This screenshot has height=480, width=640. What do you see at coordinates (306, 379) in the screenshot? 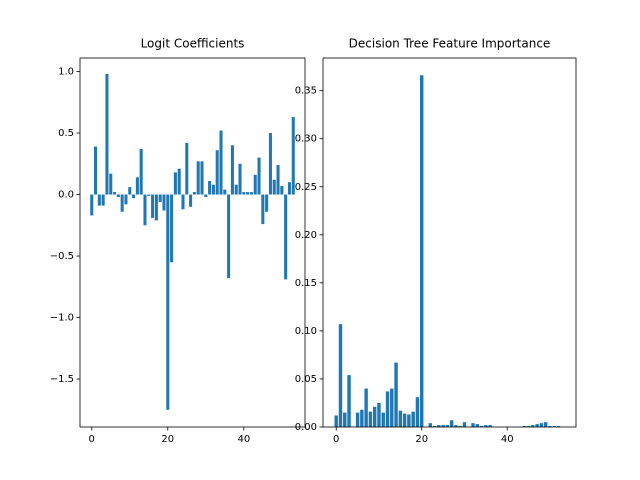
I see `y-tick-label: 0.05` at bounding box center [306, 379].